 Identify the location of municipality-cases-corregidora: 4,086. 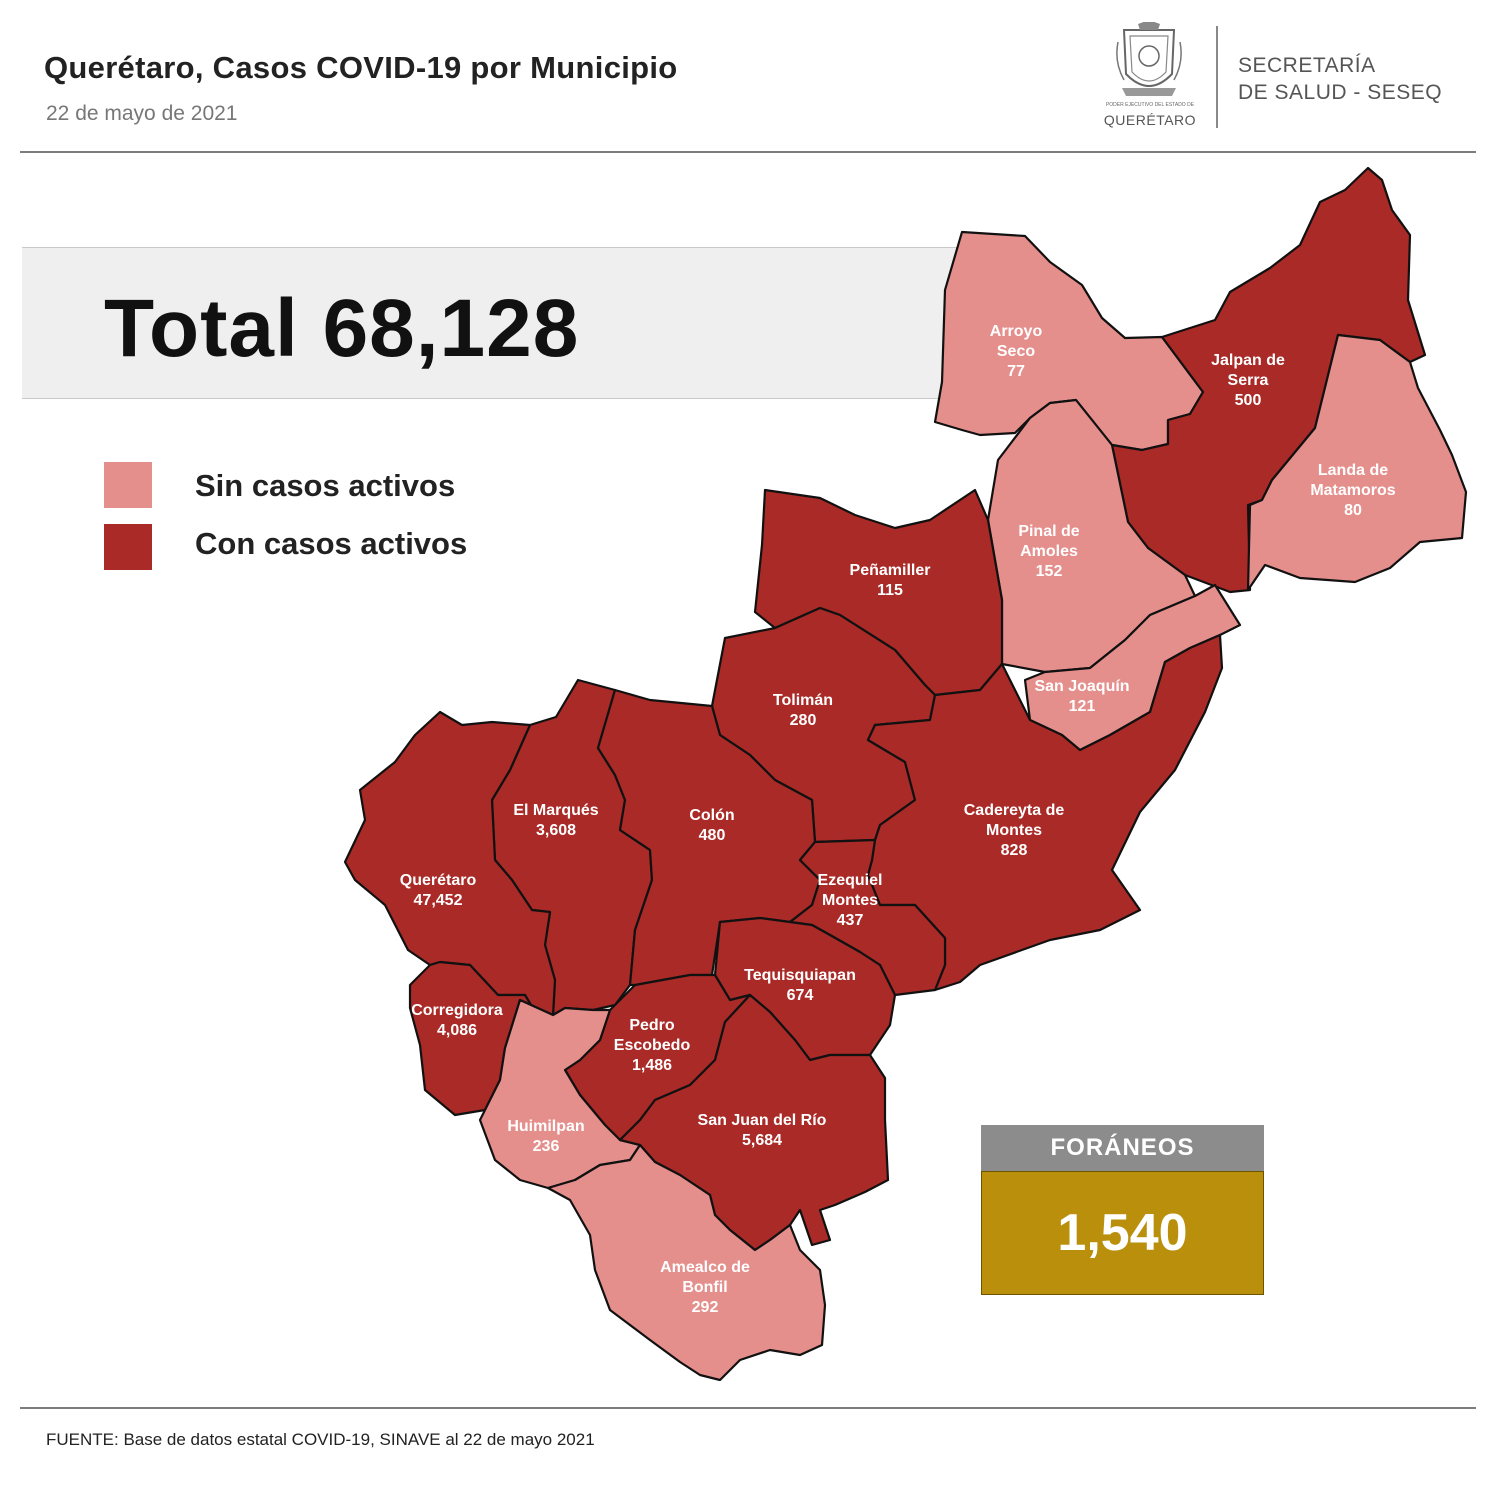
(457, 1030).